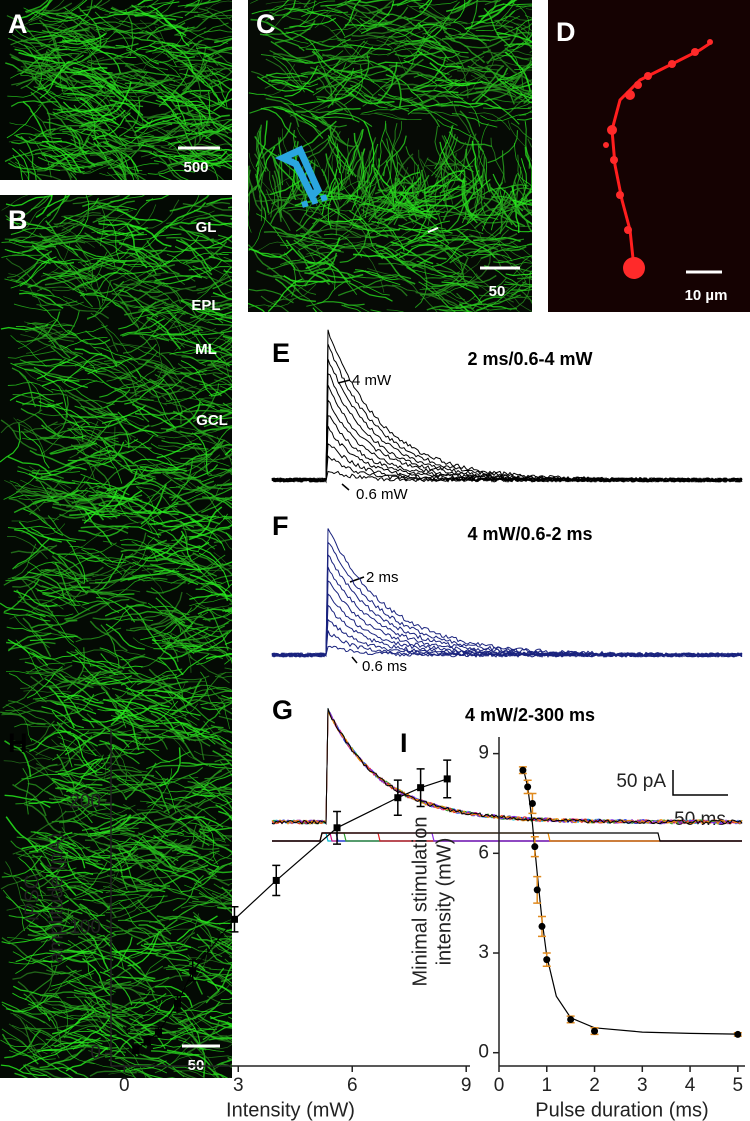 The width and height of the screenshot is (750, 1121). I want to click on scale-label: 500, so click(195, 167).